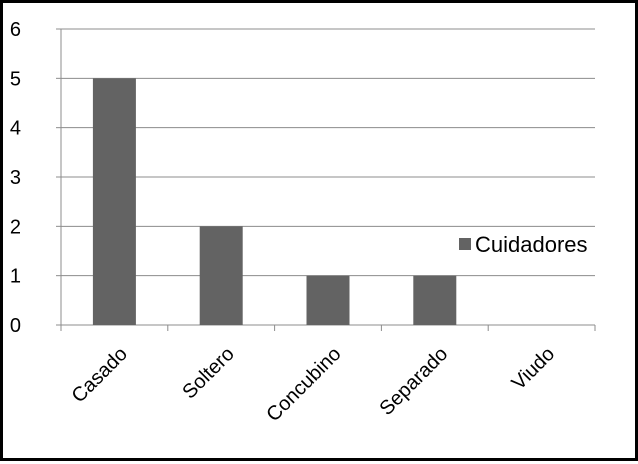 The width and height of the screenshot is (638, 464). What do you see at coordinates (435, 300) in the screenshot?
I see `bar-separado` at bounding box center [435, 300].